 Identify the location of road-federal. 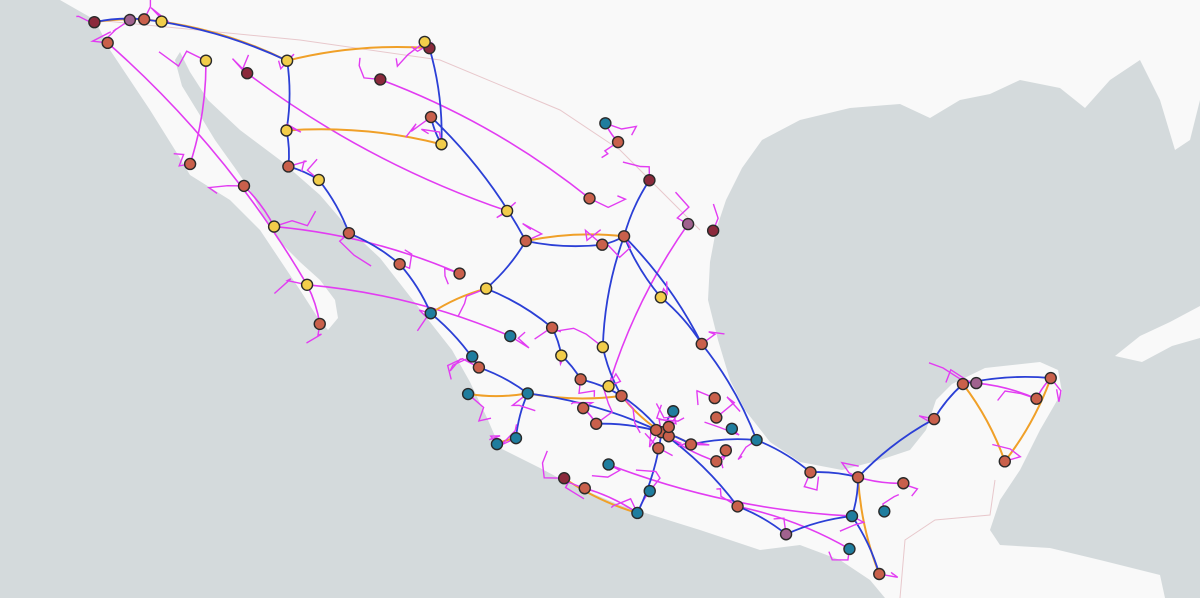
(519, 308).